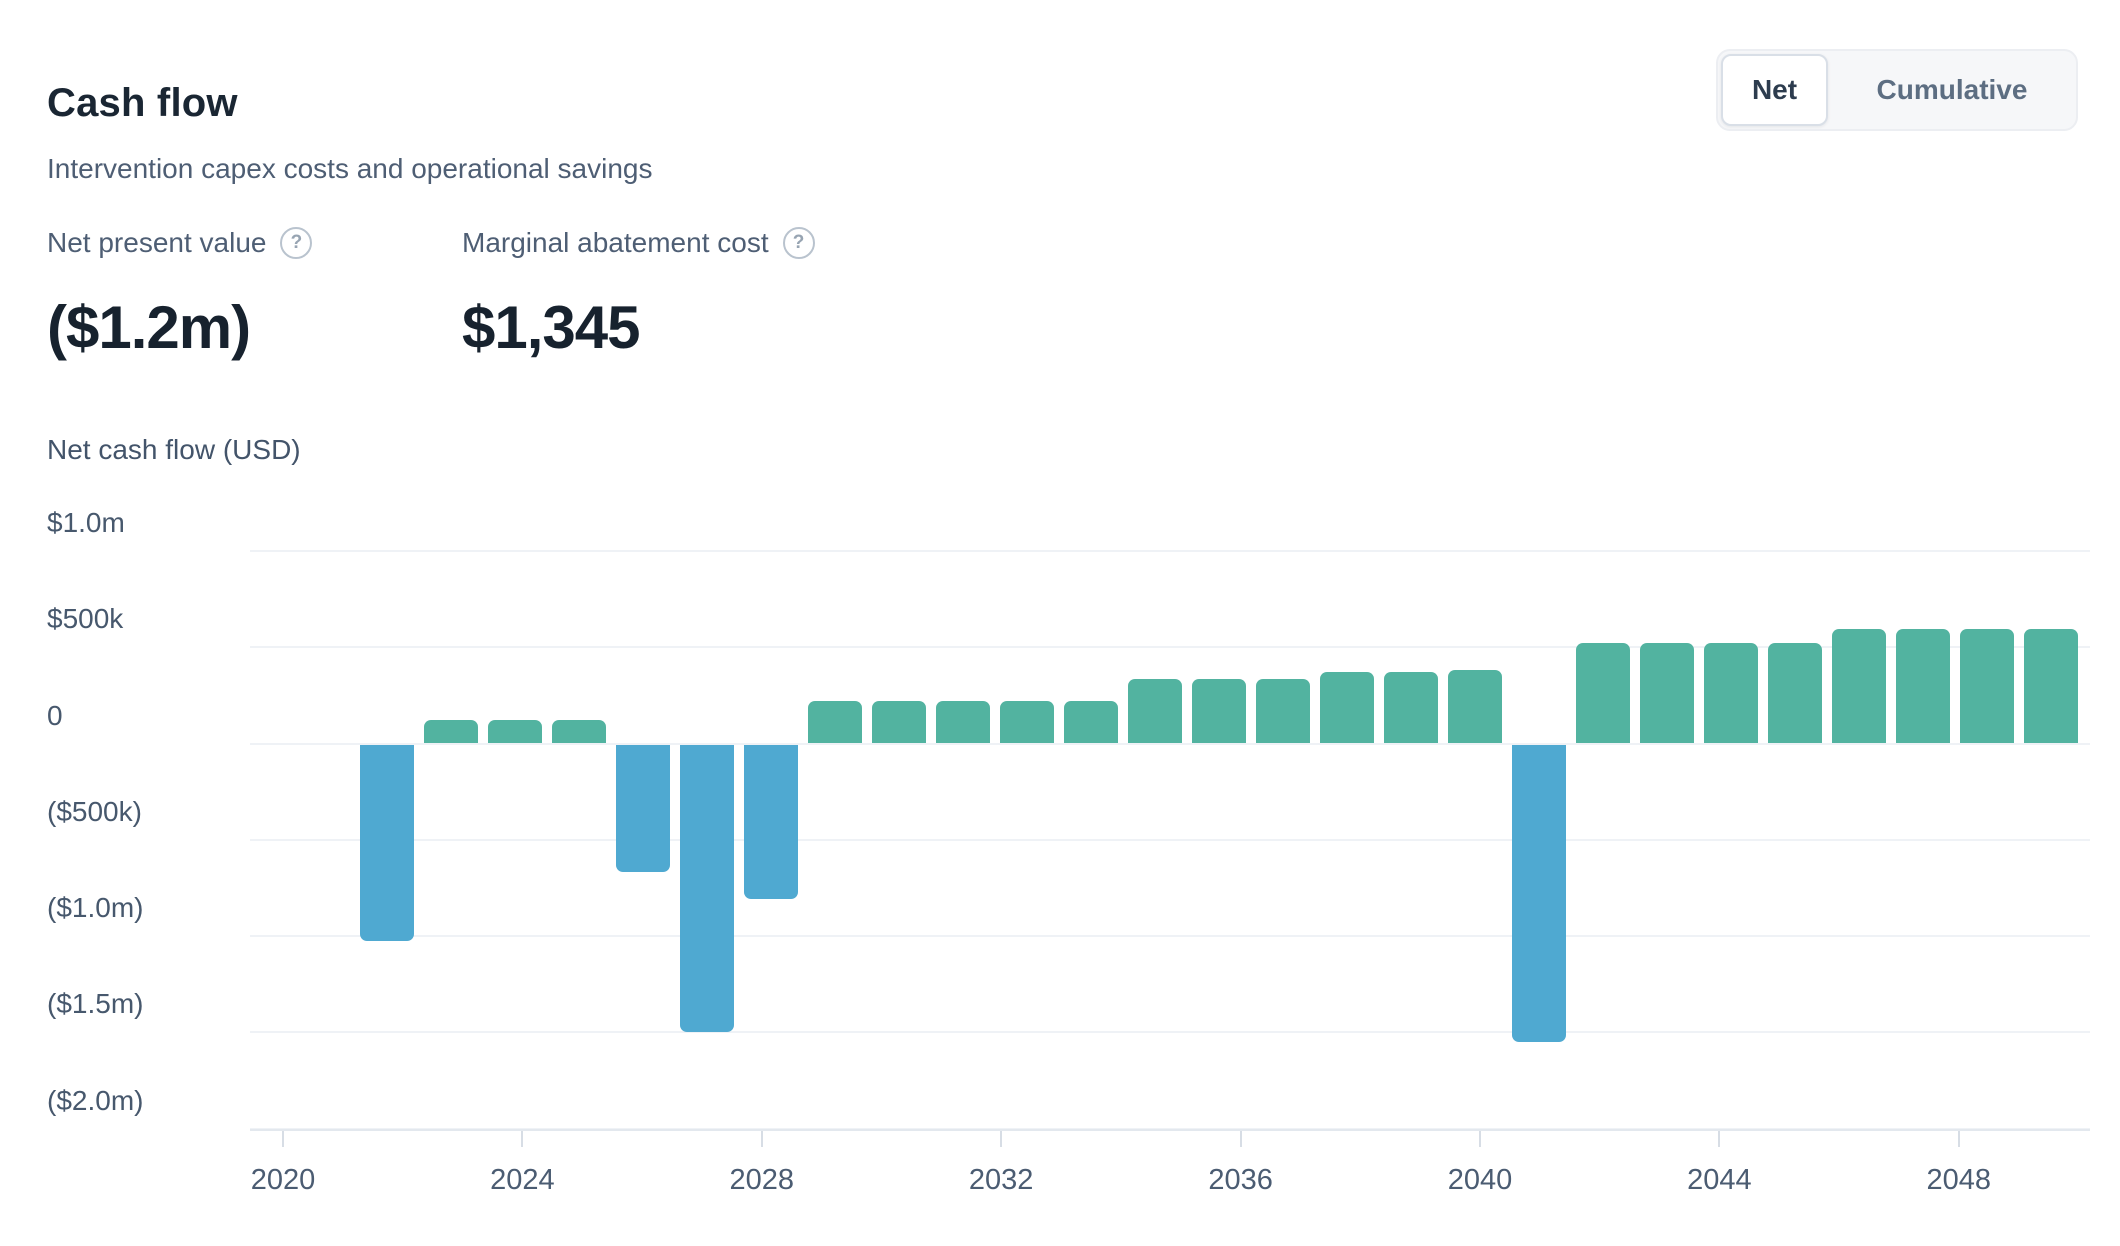 The height and width of the screenshot is (1246, 2120). What do you see at coordinates (522, 1180) in the screenshot?
I see `x-tick-label: 2024` at bounding box center [522, 1180].